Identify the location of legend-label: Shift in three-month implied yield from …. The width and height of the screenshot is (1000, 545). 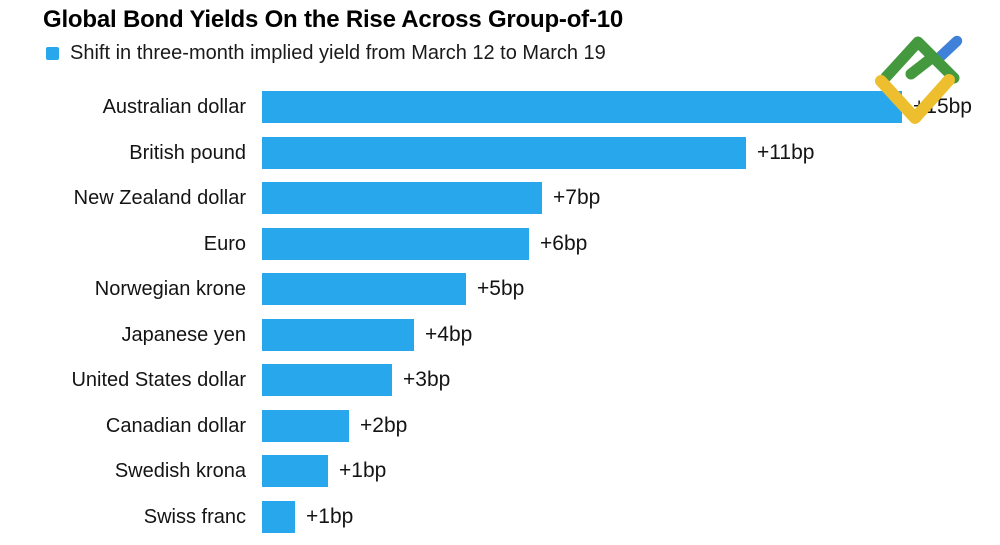
(338, 52).